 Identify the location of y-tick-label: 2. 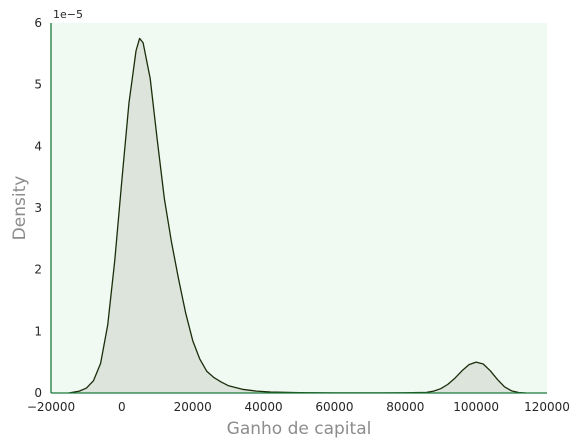
(38, 270).